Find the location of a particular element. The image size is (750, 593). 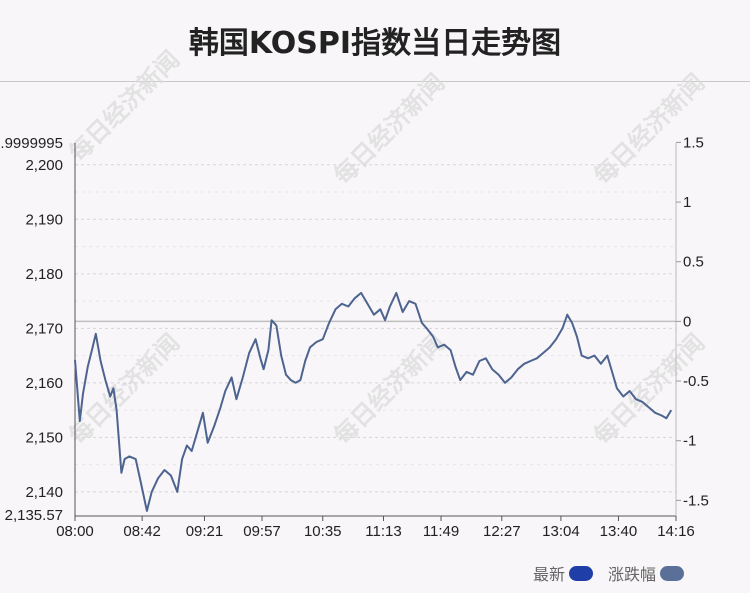

y-left-tick-label: 2,150 is located at coordinates (44, 437).